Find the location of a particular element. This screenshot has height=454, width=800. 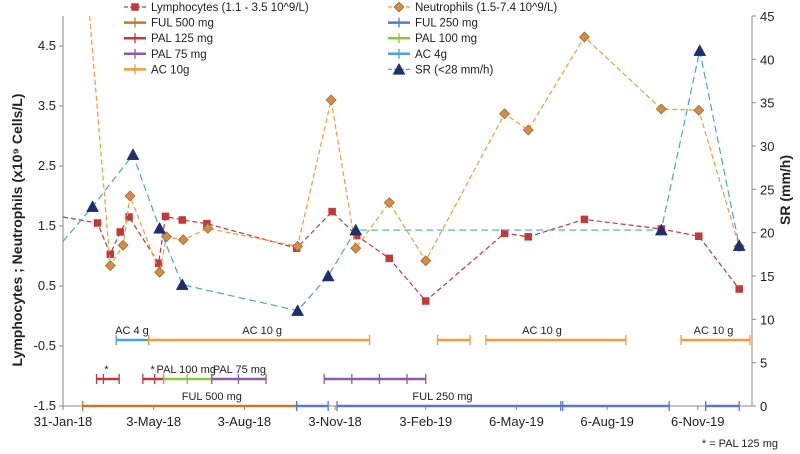

right-tick-label: 10 is located at coordinates (767, 319).